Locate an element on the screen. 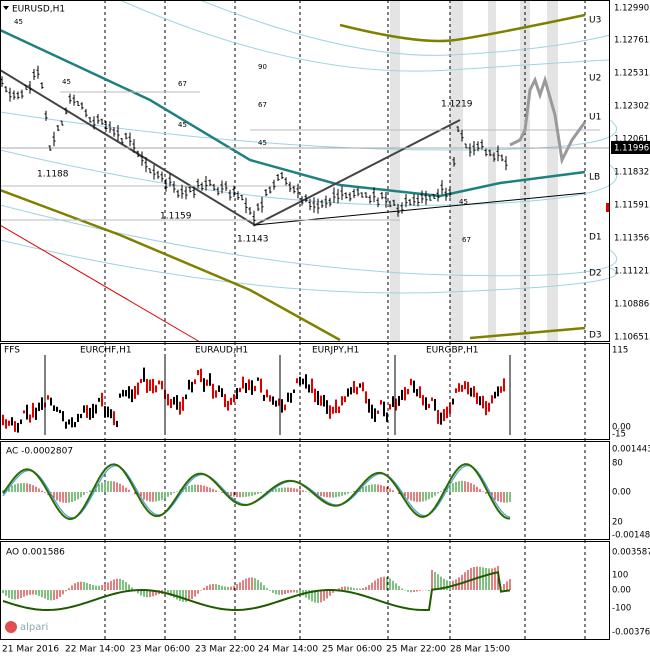 The width and height of the screenshot is (650, 660). level-label: LB is located at coordinates (594, 178).